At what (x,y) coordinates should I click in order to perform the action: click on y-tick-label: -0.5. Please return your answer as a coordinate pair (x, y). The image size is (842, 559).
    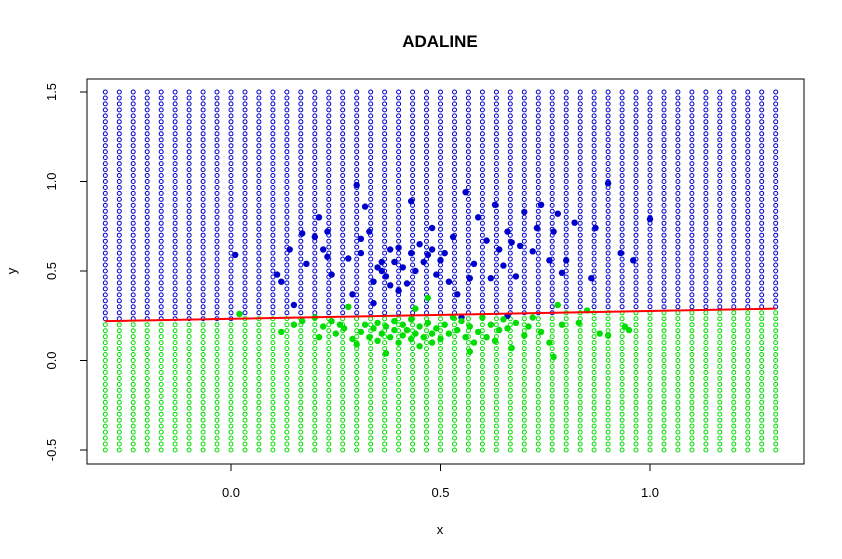
    Looking at the image, I should click on (51, 450).